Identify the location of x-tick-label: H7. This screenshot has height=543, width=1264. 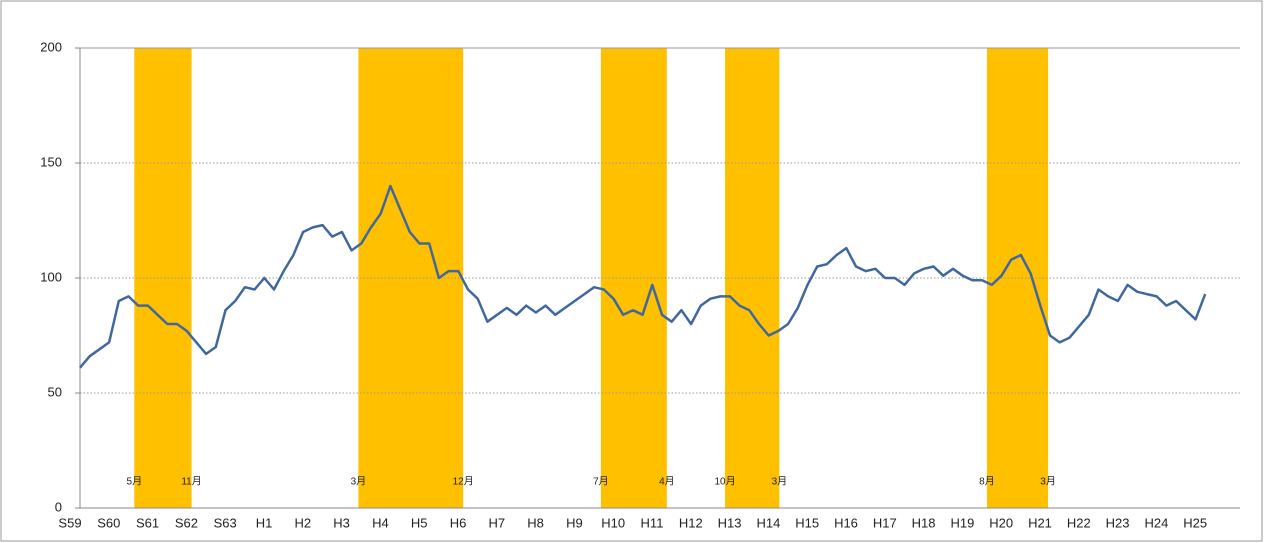
(496, 522).